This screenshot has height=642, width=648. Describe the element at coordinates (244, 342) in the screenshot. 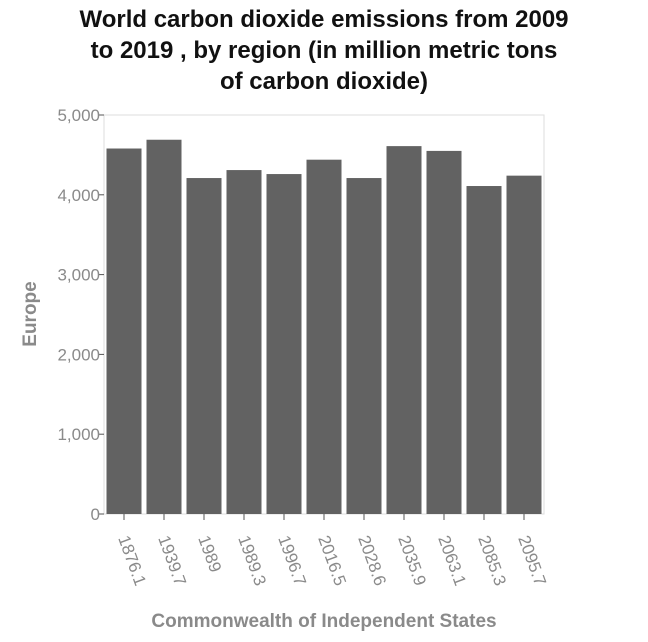

I see `bar-1989.3` at that location.